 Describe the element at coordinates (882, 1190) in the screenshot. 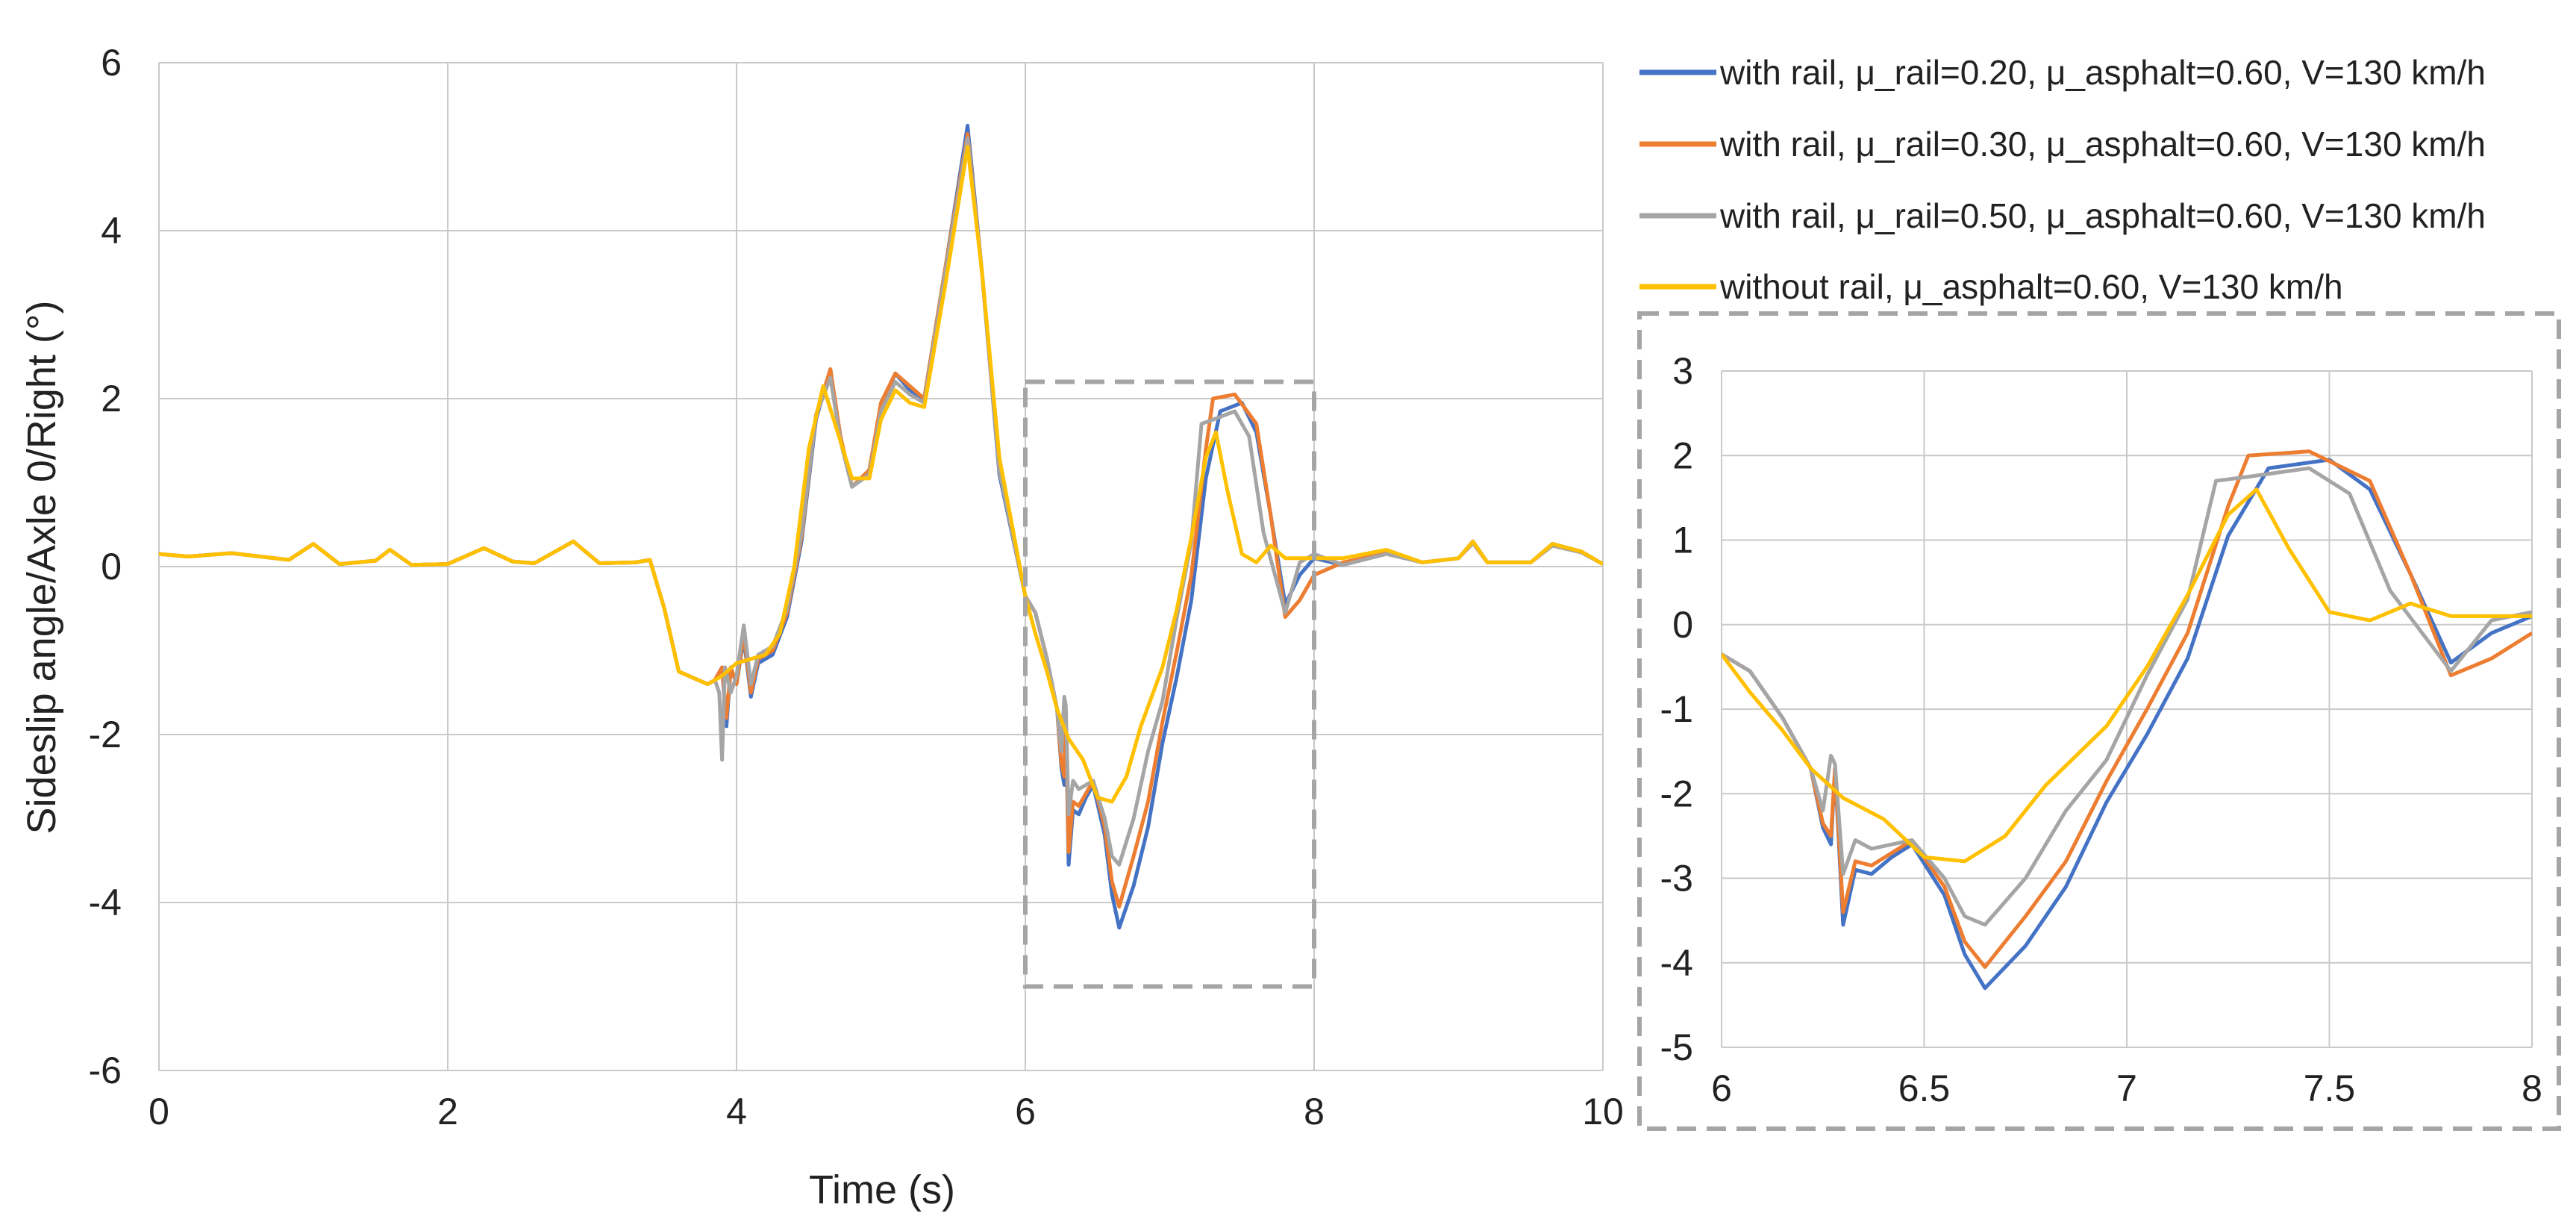

I see `x-axis-title: Time (s)` at that location.